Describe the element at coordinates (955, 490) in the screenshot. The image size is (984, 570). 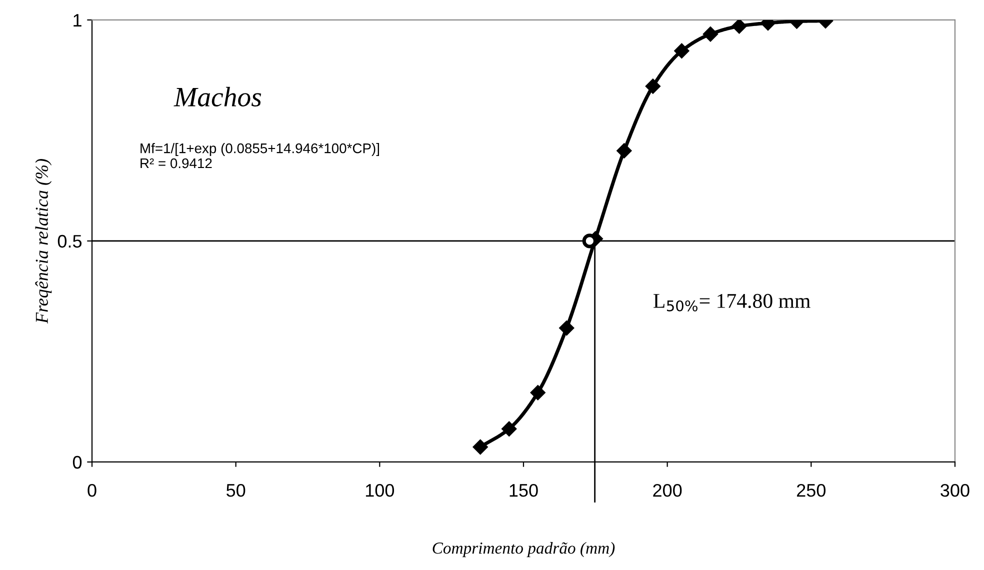
I see `x-tick-label: 300` at that location.